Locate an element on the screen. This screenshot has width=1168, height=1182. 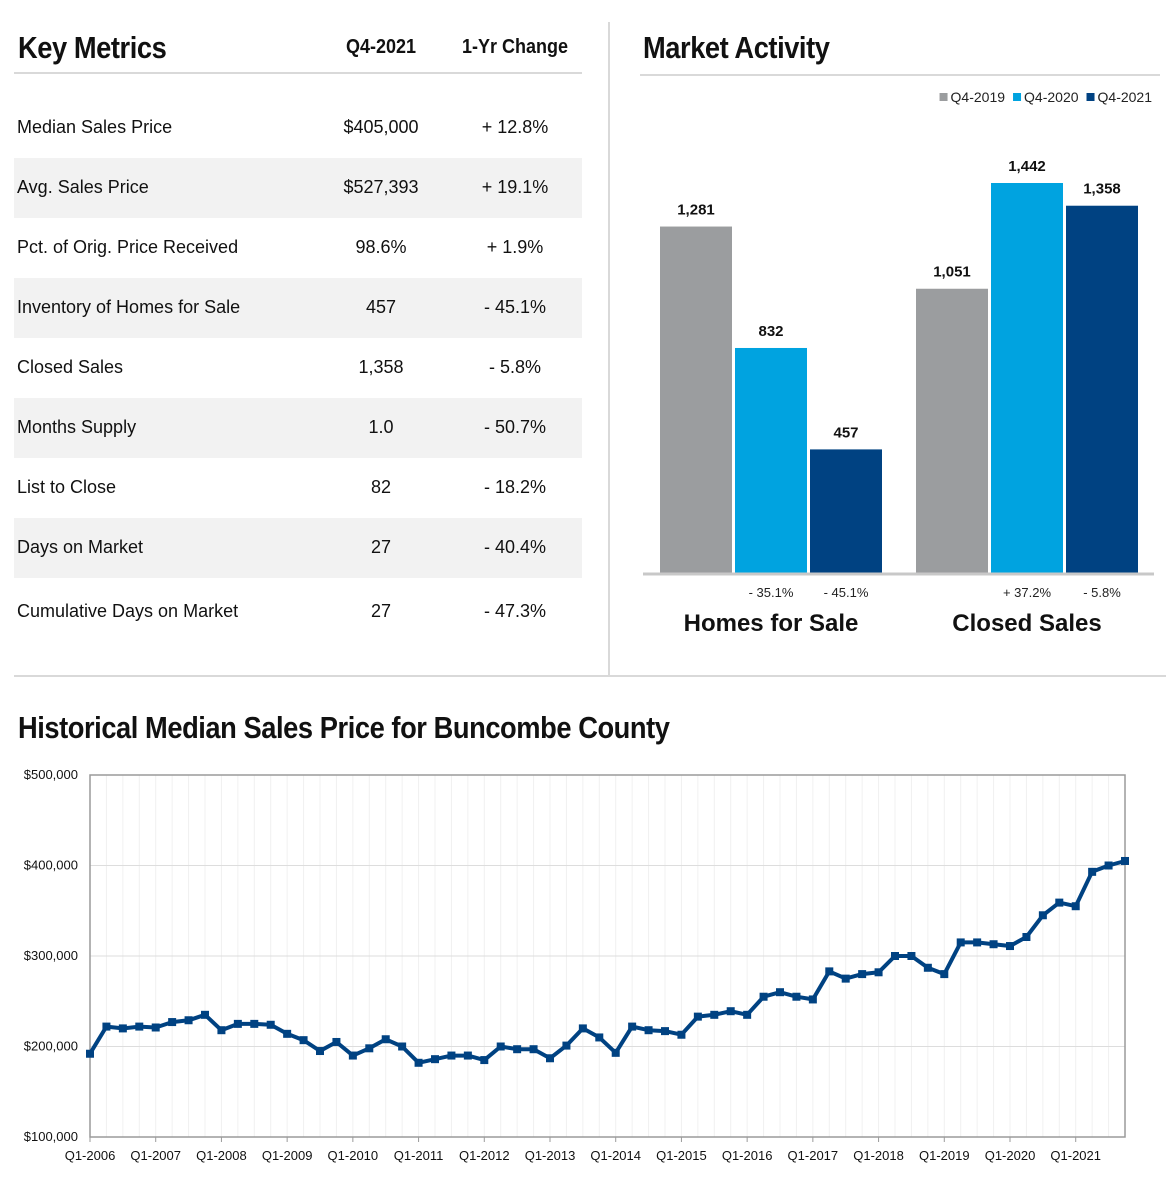
legend-item: Q4-2021 is located at coordinates (1119, 97).